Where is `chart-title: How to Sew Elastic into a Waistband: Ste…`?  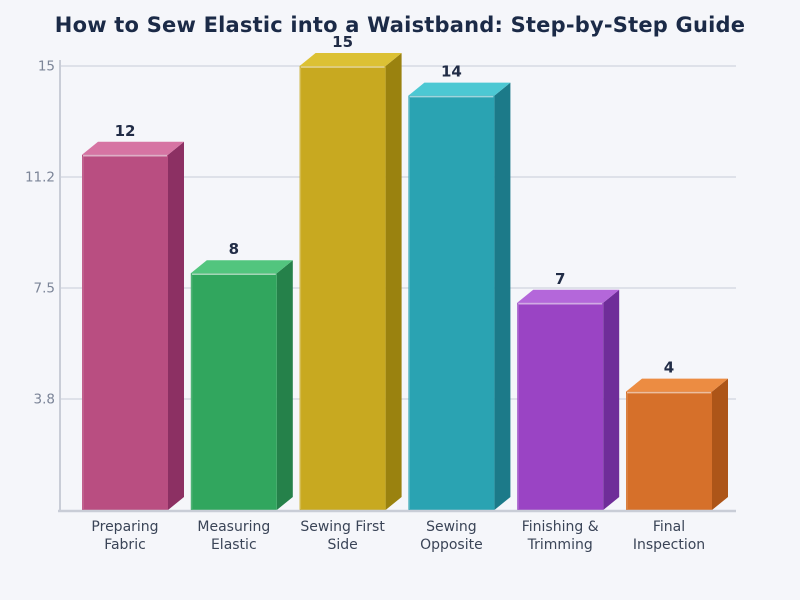 chart-title: How to Sew Elastic into a Waistband: Ste… is located at coordinates (400, 25).